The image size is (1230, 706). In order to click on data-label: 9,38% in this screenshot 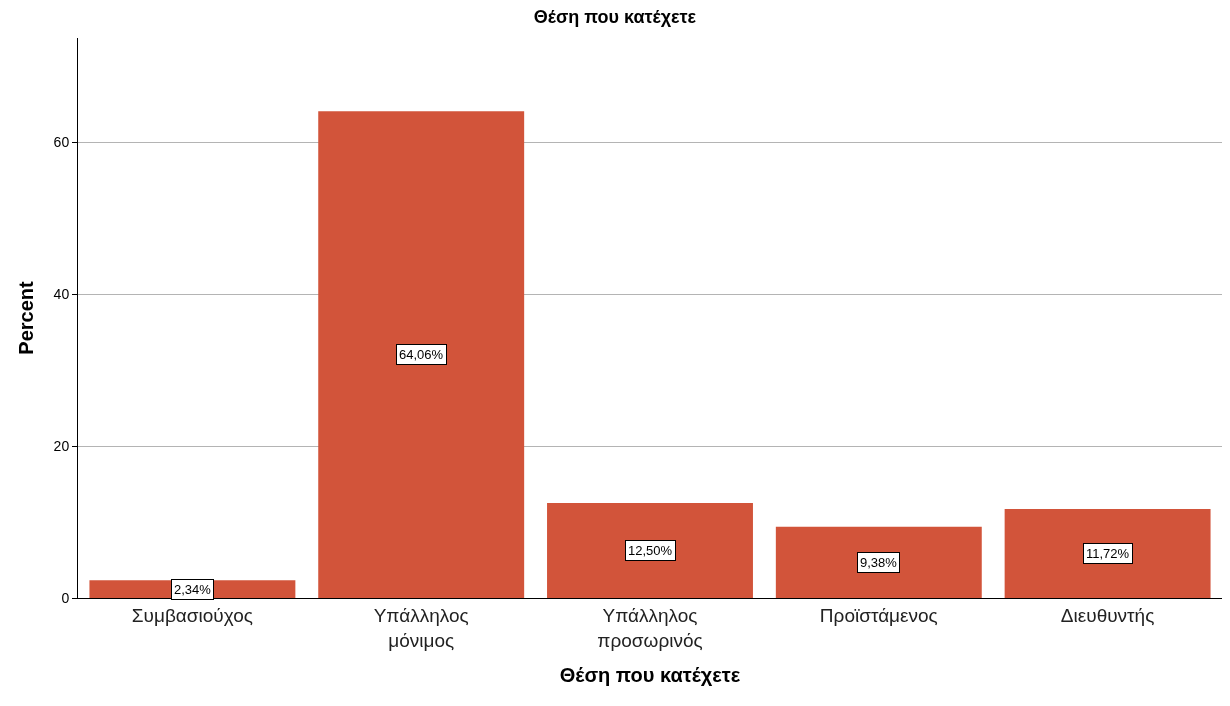, I will do `click(879, 562)`.